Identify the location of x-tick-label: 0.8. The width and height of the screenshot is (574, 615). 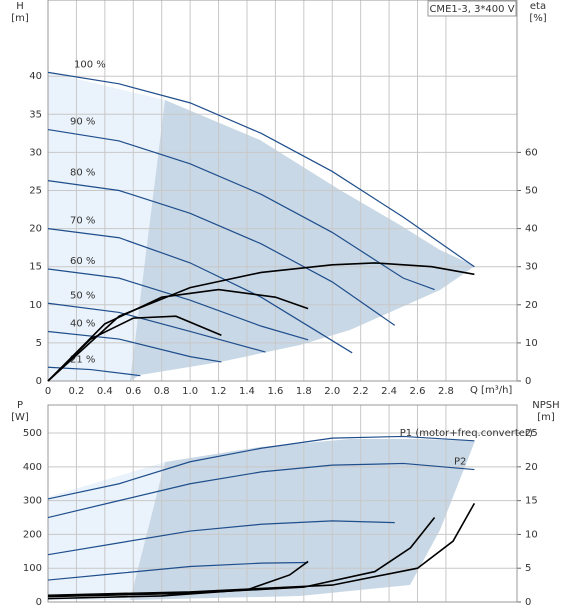
(162, 391).